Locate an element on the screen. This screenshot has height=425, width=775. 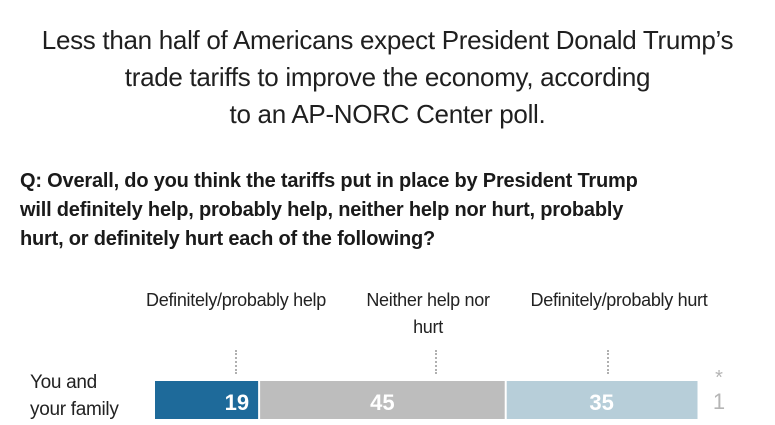
column-header-neither: Neither help nor hurt is located at coordinates (428, 314).